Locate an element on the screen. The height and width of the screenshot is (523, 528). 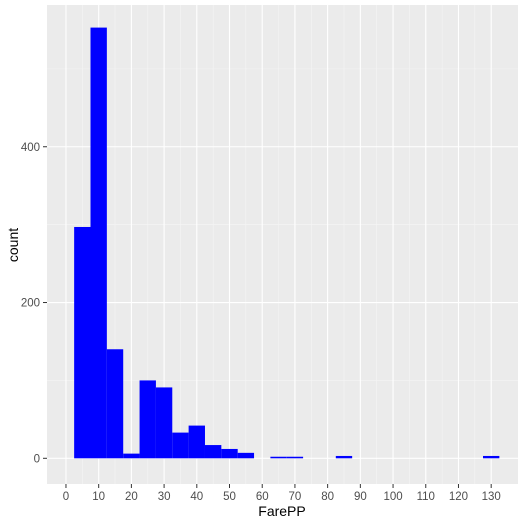
y-tick-label: 200 is located at coordinates (30, 304).